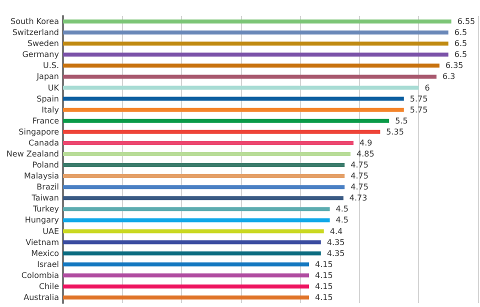  Describe the element at coordinates (45, 253) in the screenshot. I see `y-tick-label: Mexico` at that location.